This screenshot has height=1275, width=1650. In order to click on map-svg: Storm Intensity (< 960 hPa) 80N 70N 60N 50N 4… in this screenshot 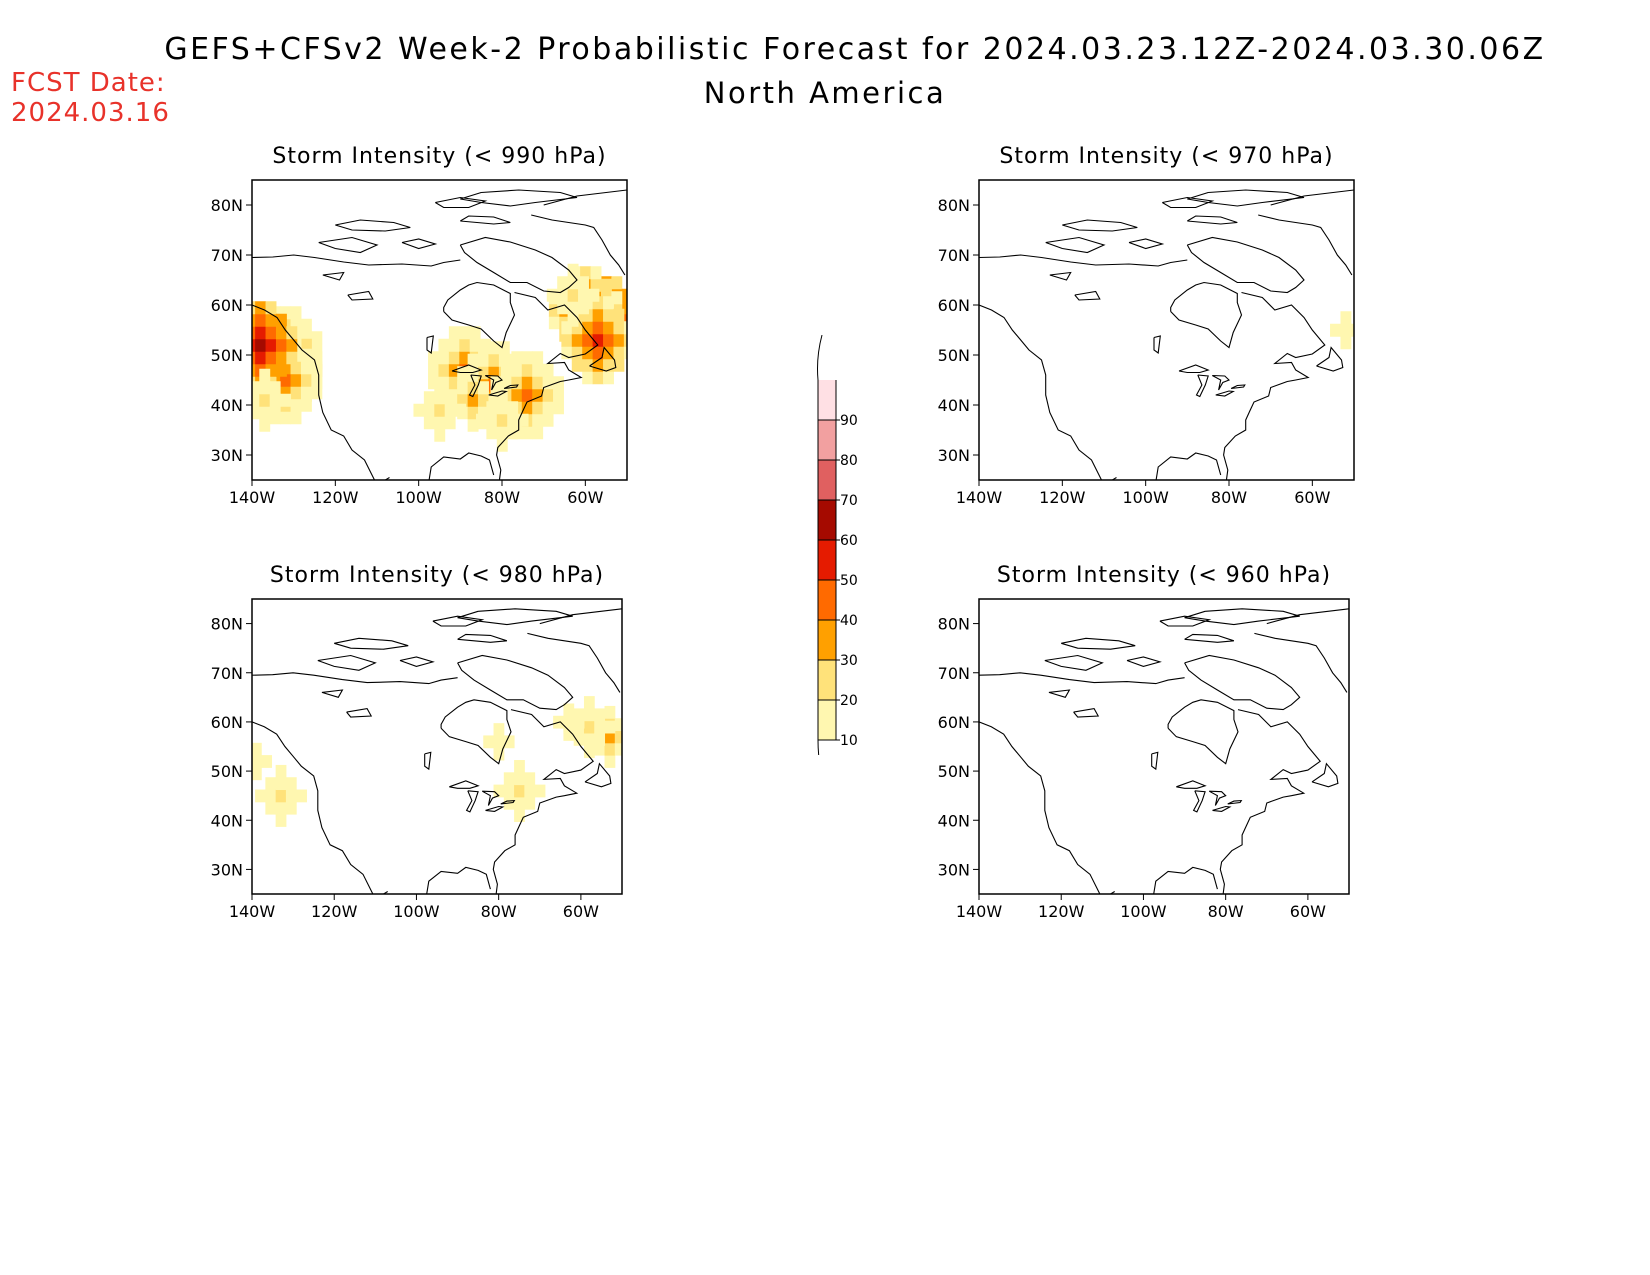, I will do `click(1144, 742)`.